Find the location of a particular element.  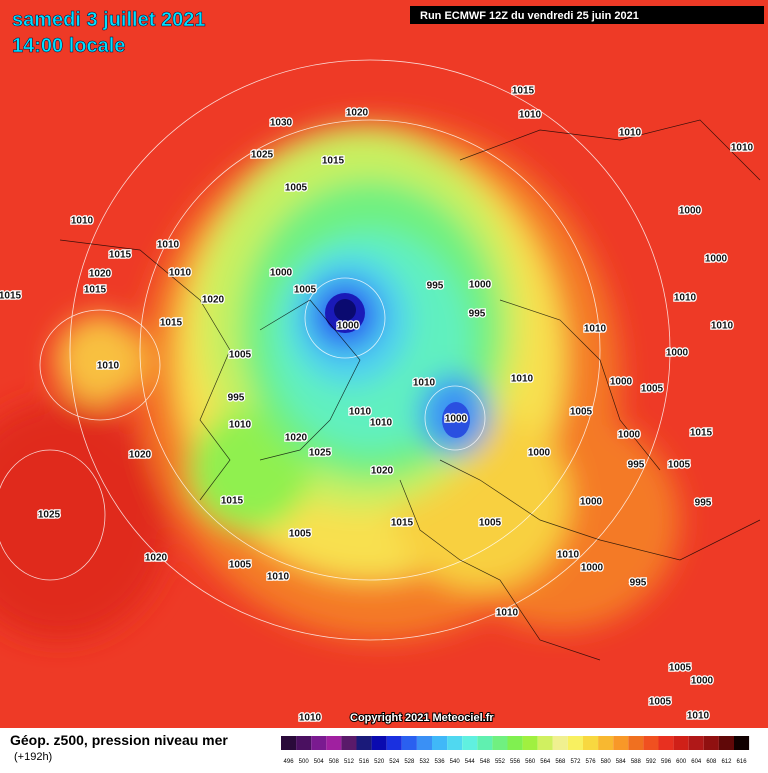

isobar-label: 1025 is located at coordinates (262, 155).